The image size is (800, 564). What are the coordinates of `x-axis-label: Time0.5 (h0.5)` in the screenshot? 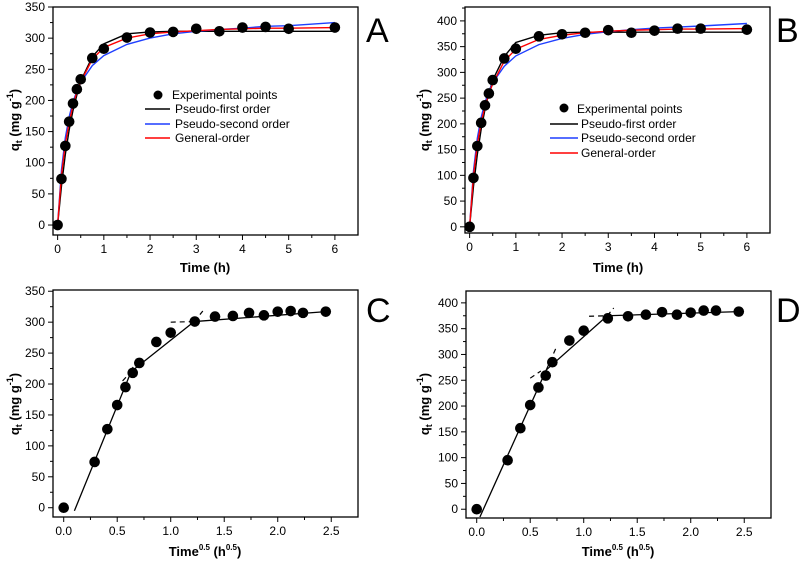 It's located at (205, 551).